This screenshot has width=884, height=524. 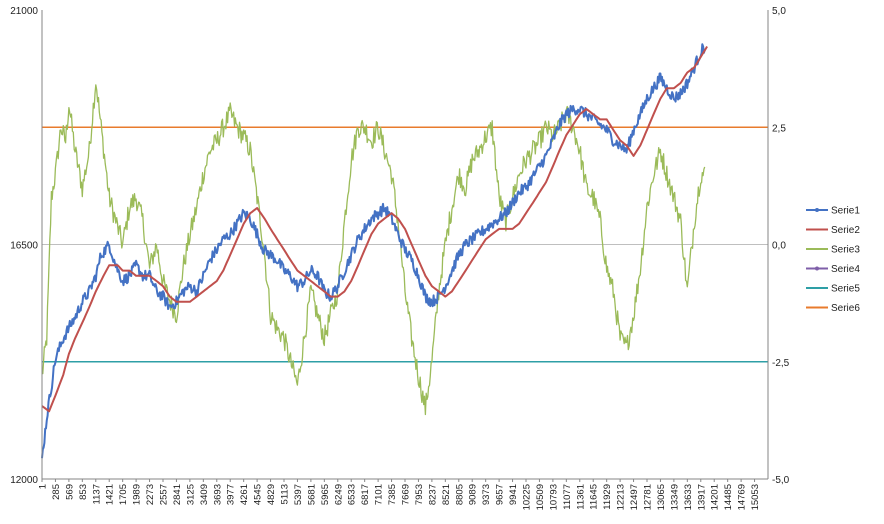 I want to click on x-tick-label: 3409, so click(x=204, y=494).